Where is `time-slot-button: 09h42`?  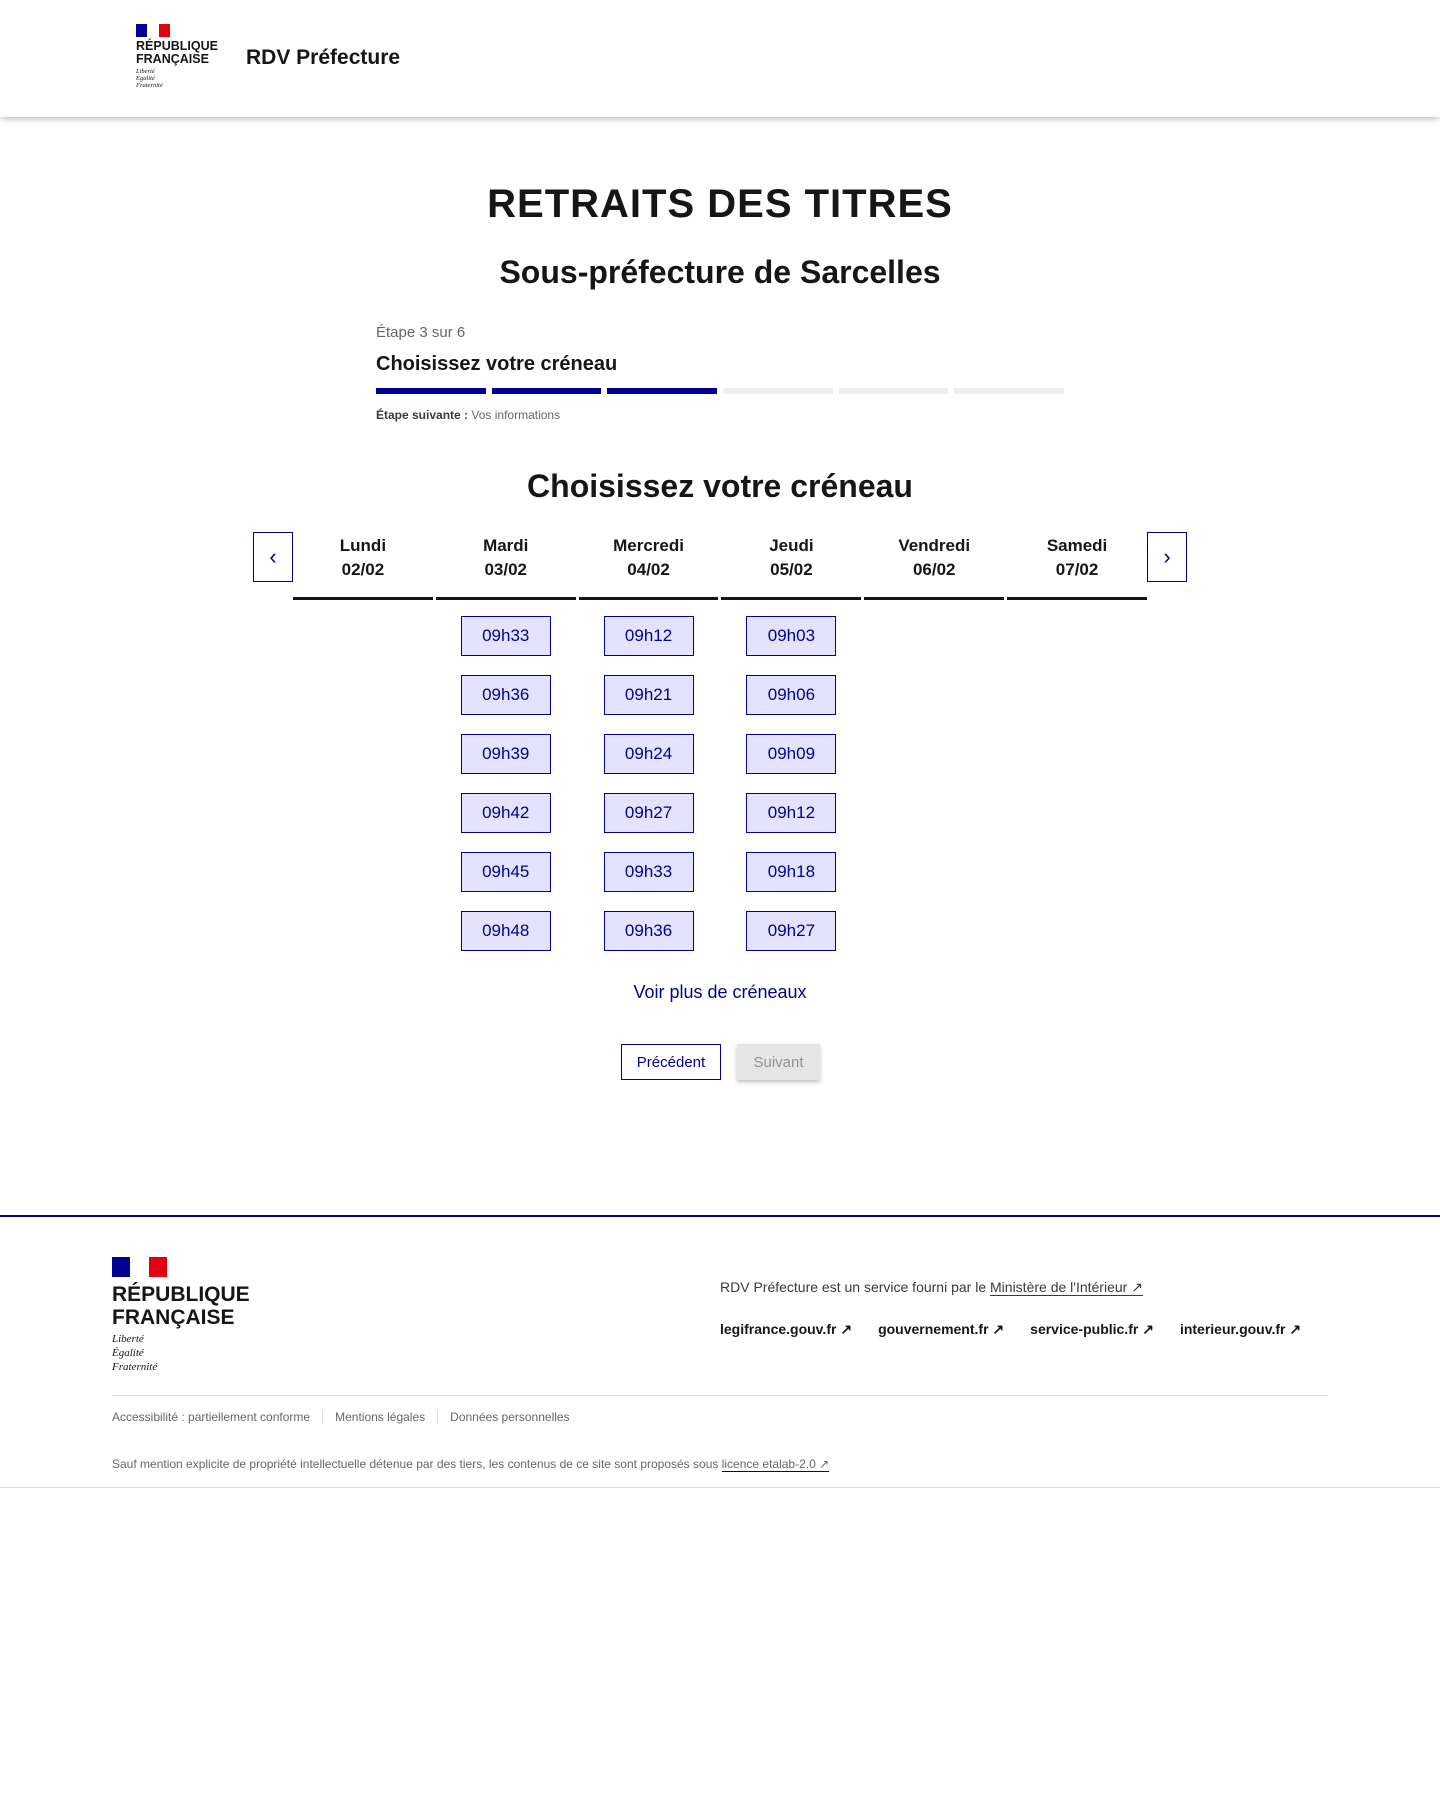
time-slot-button: 09h42 is located at coordinates (505, 813).